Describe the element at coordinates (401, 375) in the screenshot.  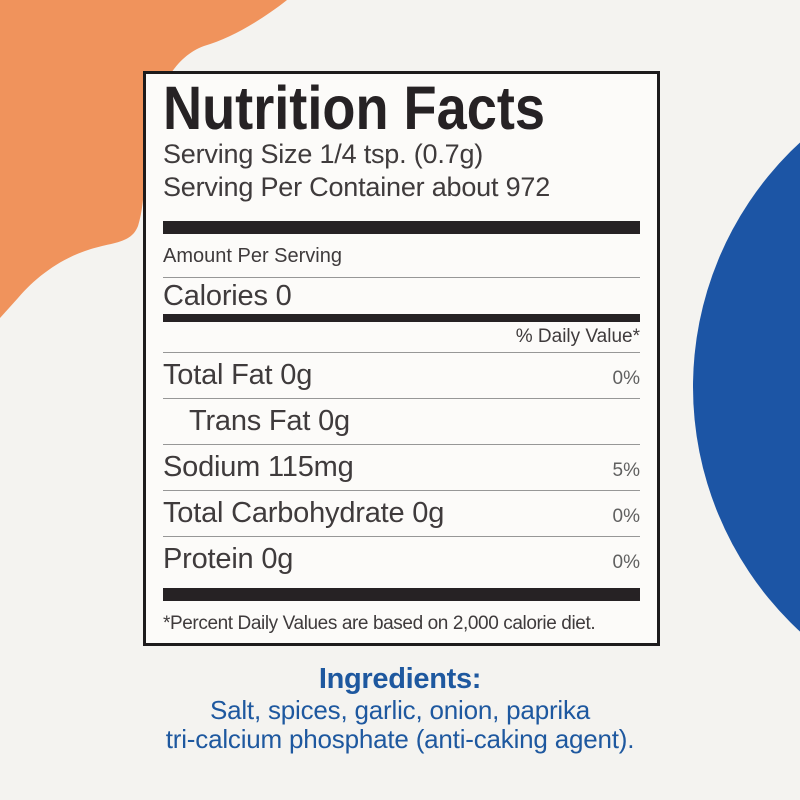
I see `nutrient-row-total-fat: Total Fat 0g 0%` at that location.